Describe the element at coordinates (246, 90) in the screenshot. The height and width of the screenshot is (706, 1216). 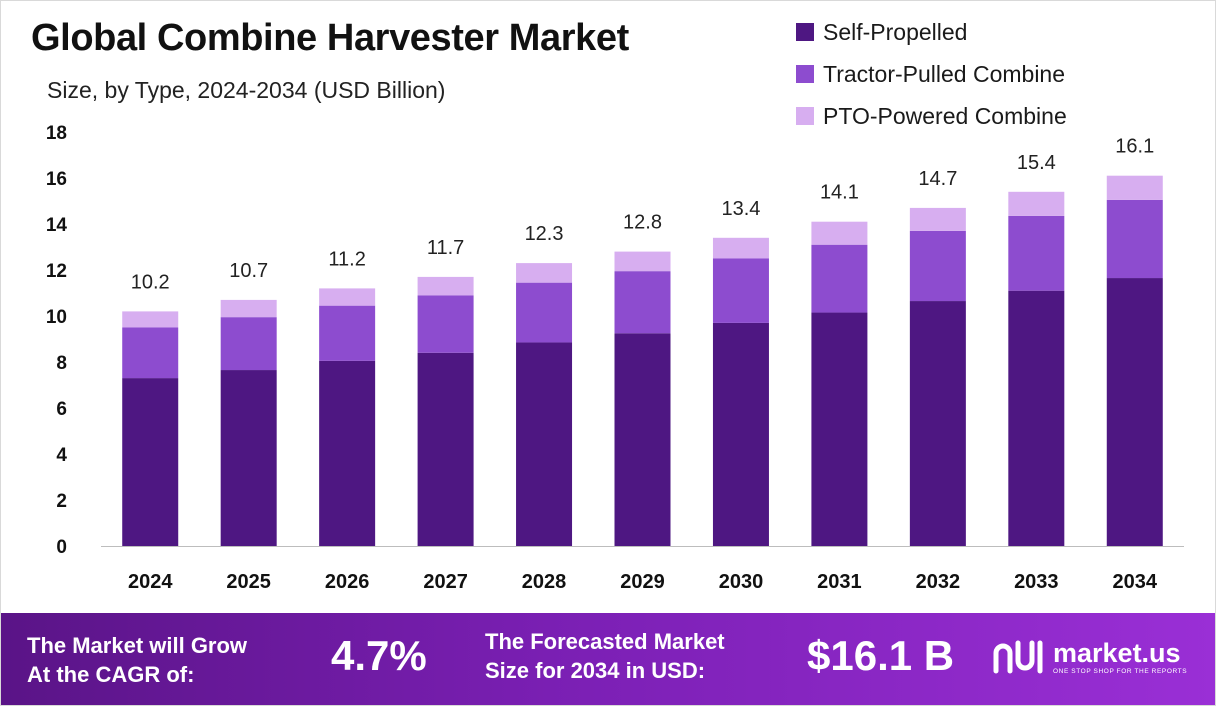
I see `chart-subtitle: Size, by Type, 2024-2034 (USD Billion)` at that location.